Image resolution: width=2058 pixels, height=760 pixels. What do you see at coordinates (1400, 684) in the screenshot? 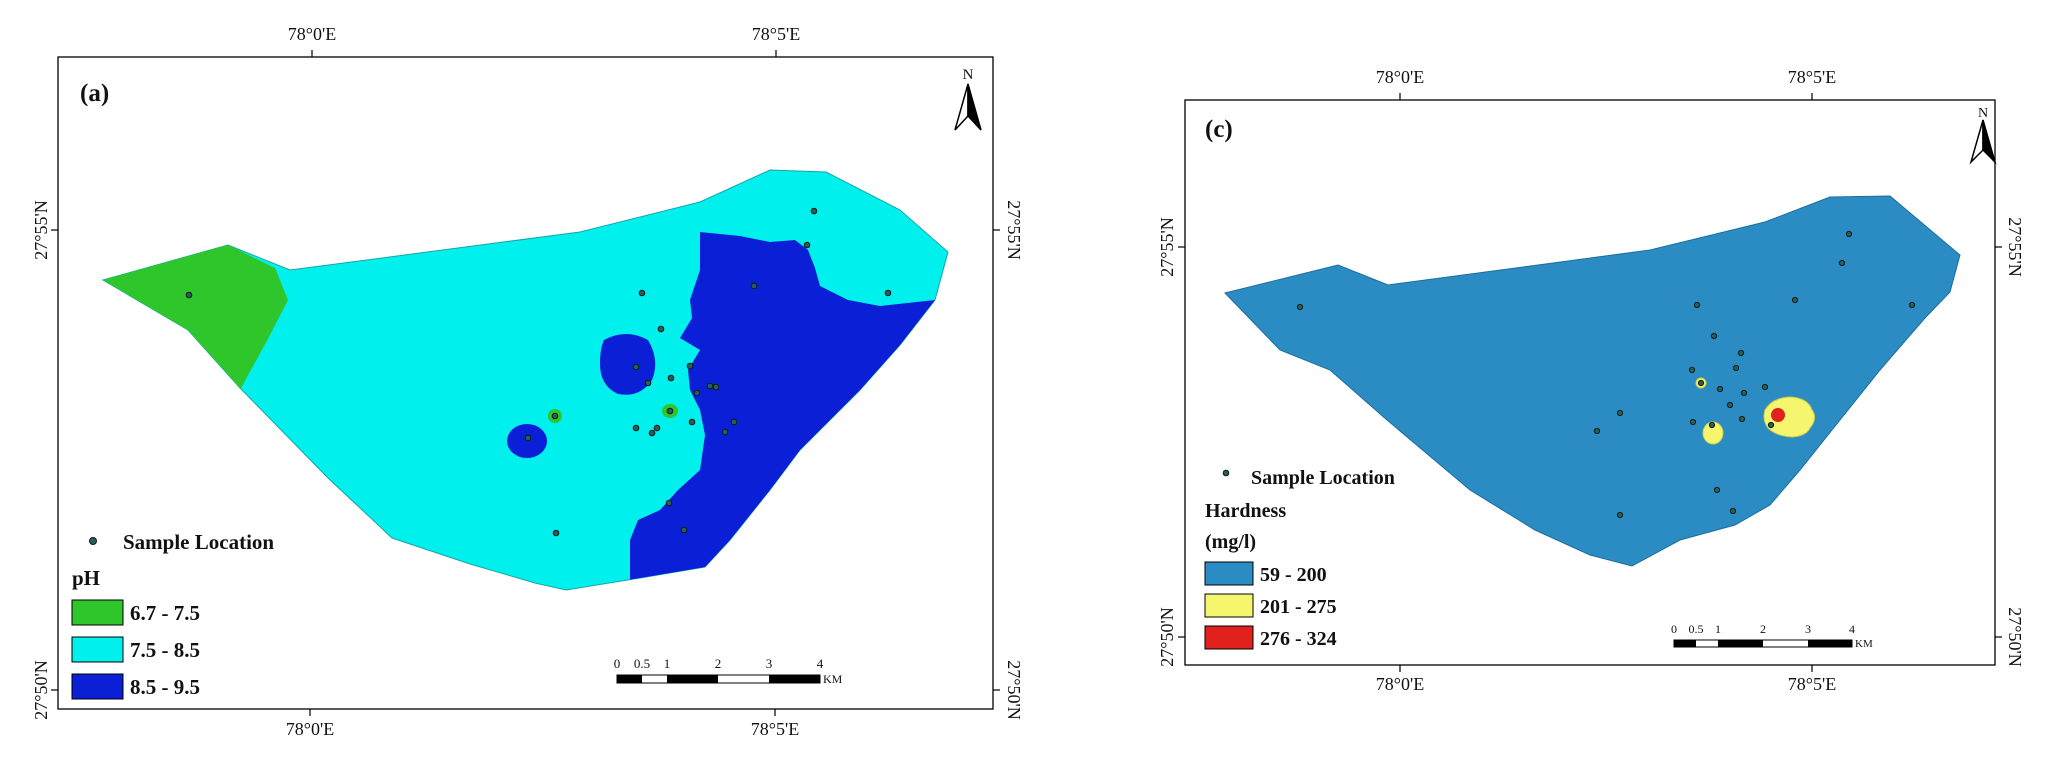
I see `lon-label-bottom-left: 78°0'E` at bounding box center [1400, 684].